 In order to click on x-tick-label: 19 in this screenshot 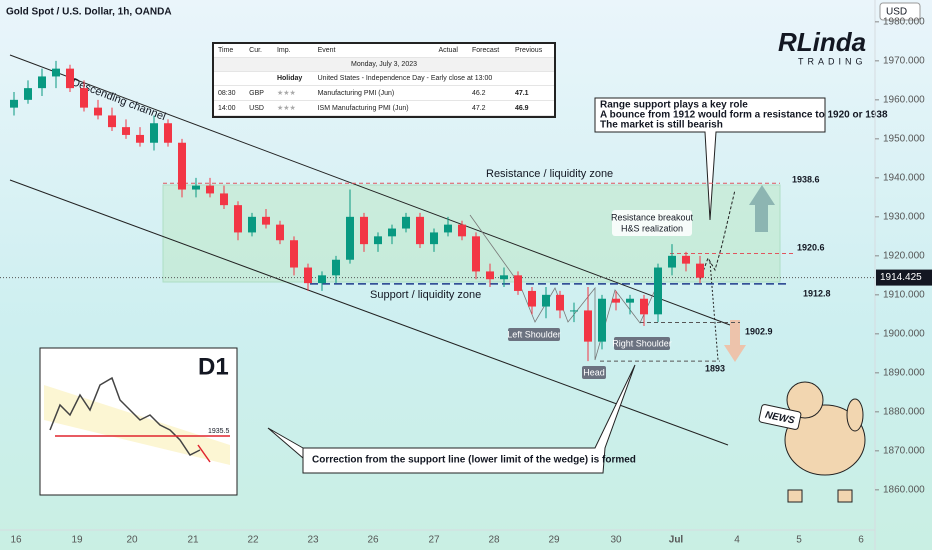, I will do `click(77, 540)`.